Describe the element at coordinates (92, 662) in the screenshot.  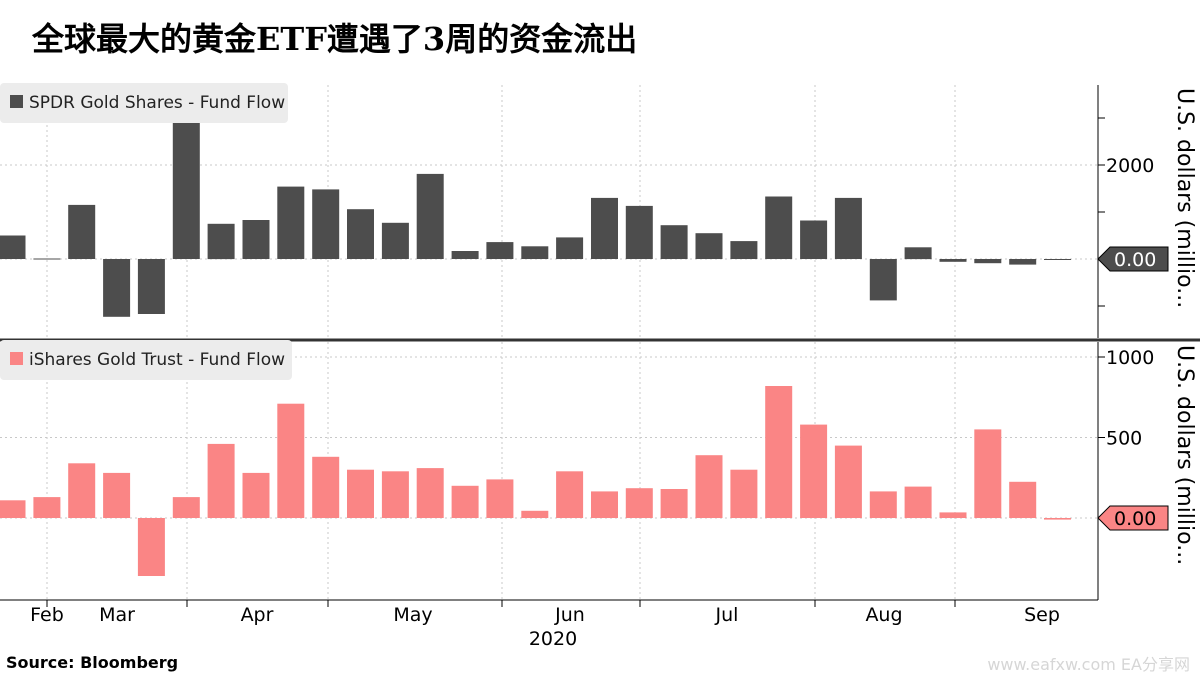
I see `source-note: Source: Bloomberg` at that location.